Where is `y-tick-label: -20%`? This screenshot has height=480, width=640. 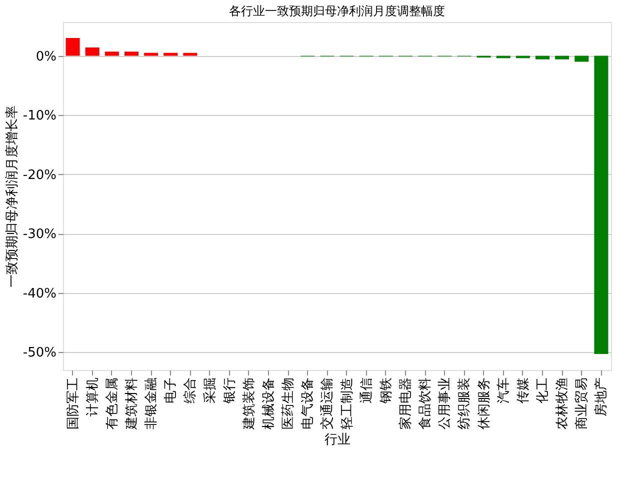
y-tick-label: -20% is located at coordinates (39, 175).